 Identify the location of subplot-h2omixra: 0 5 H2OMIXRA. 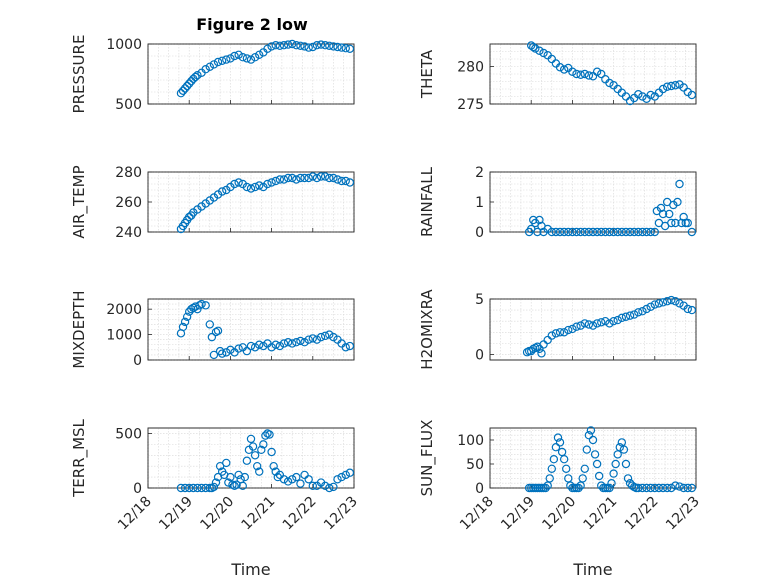
(557, 329).